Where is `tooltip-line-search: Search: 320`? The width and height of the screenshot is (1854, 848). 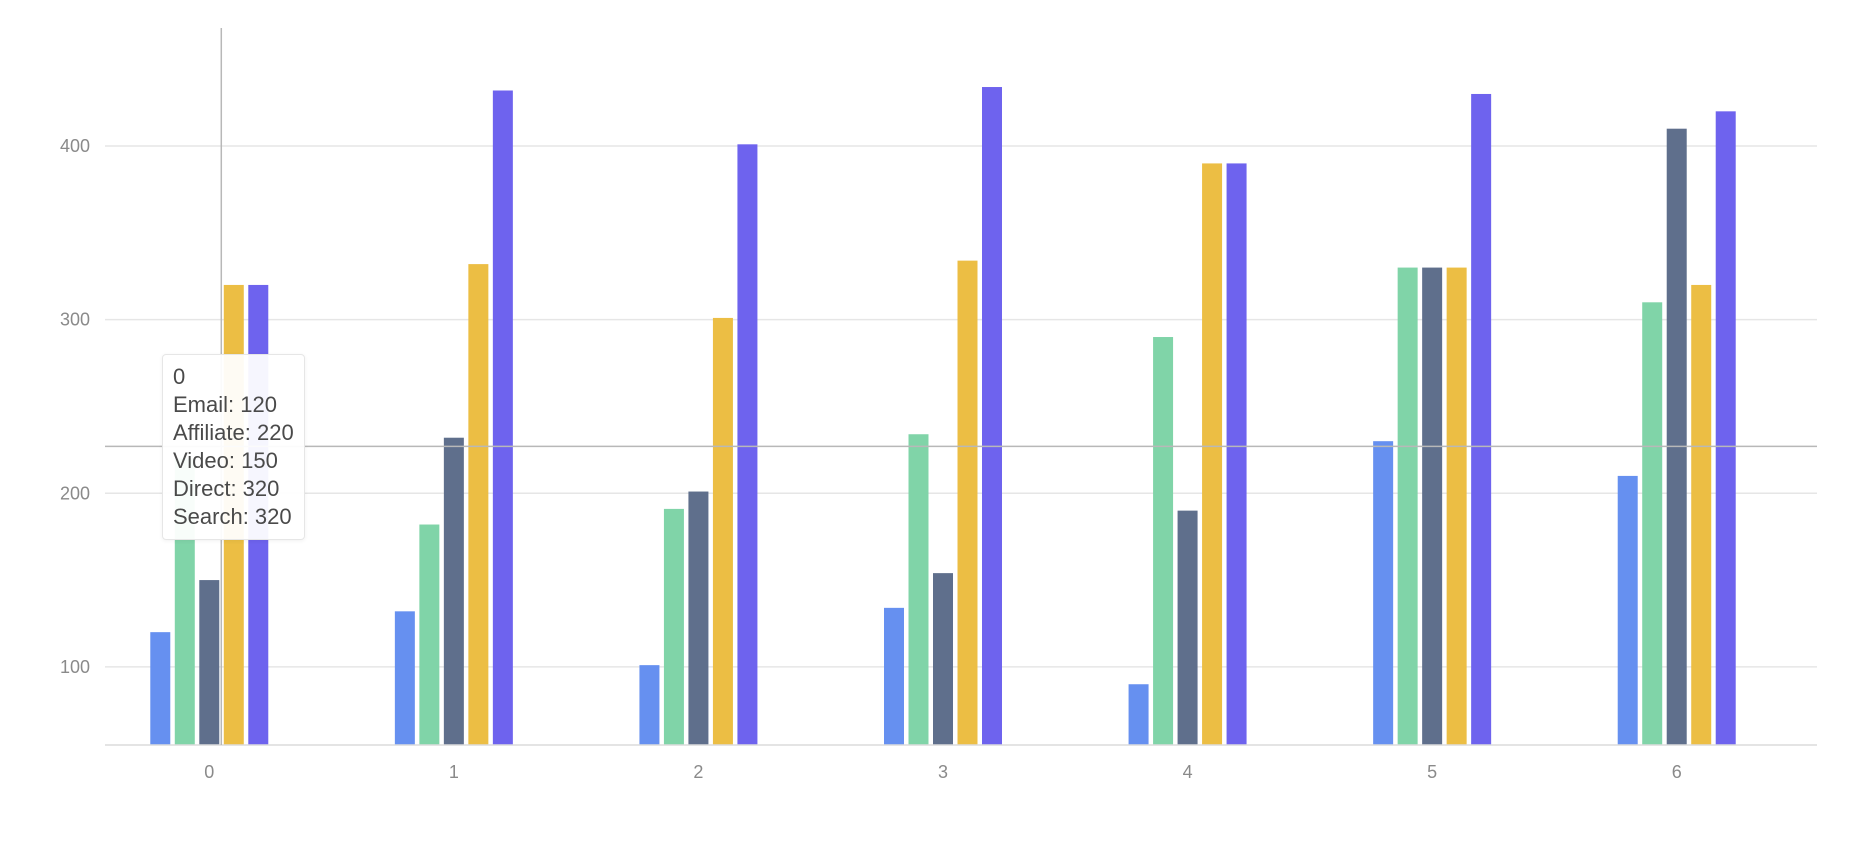 tooltip-line-search: Search: 320 is located at coordinates (232, 516).